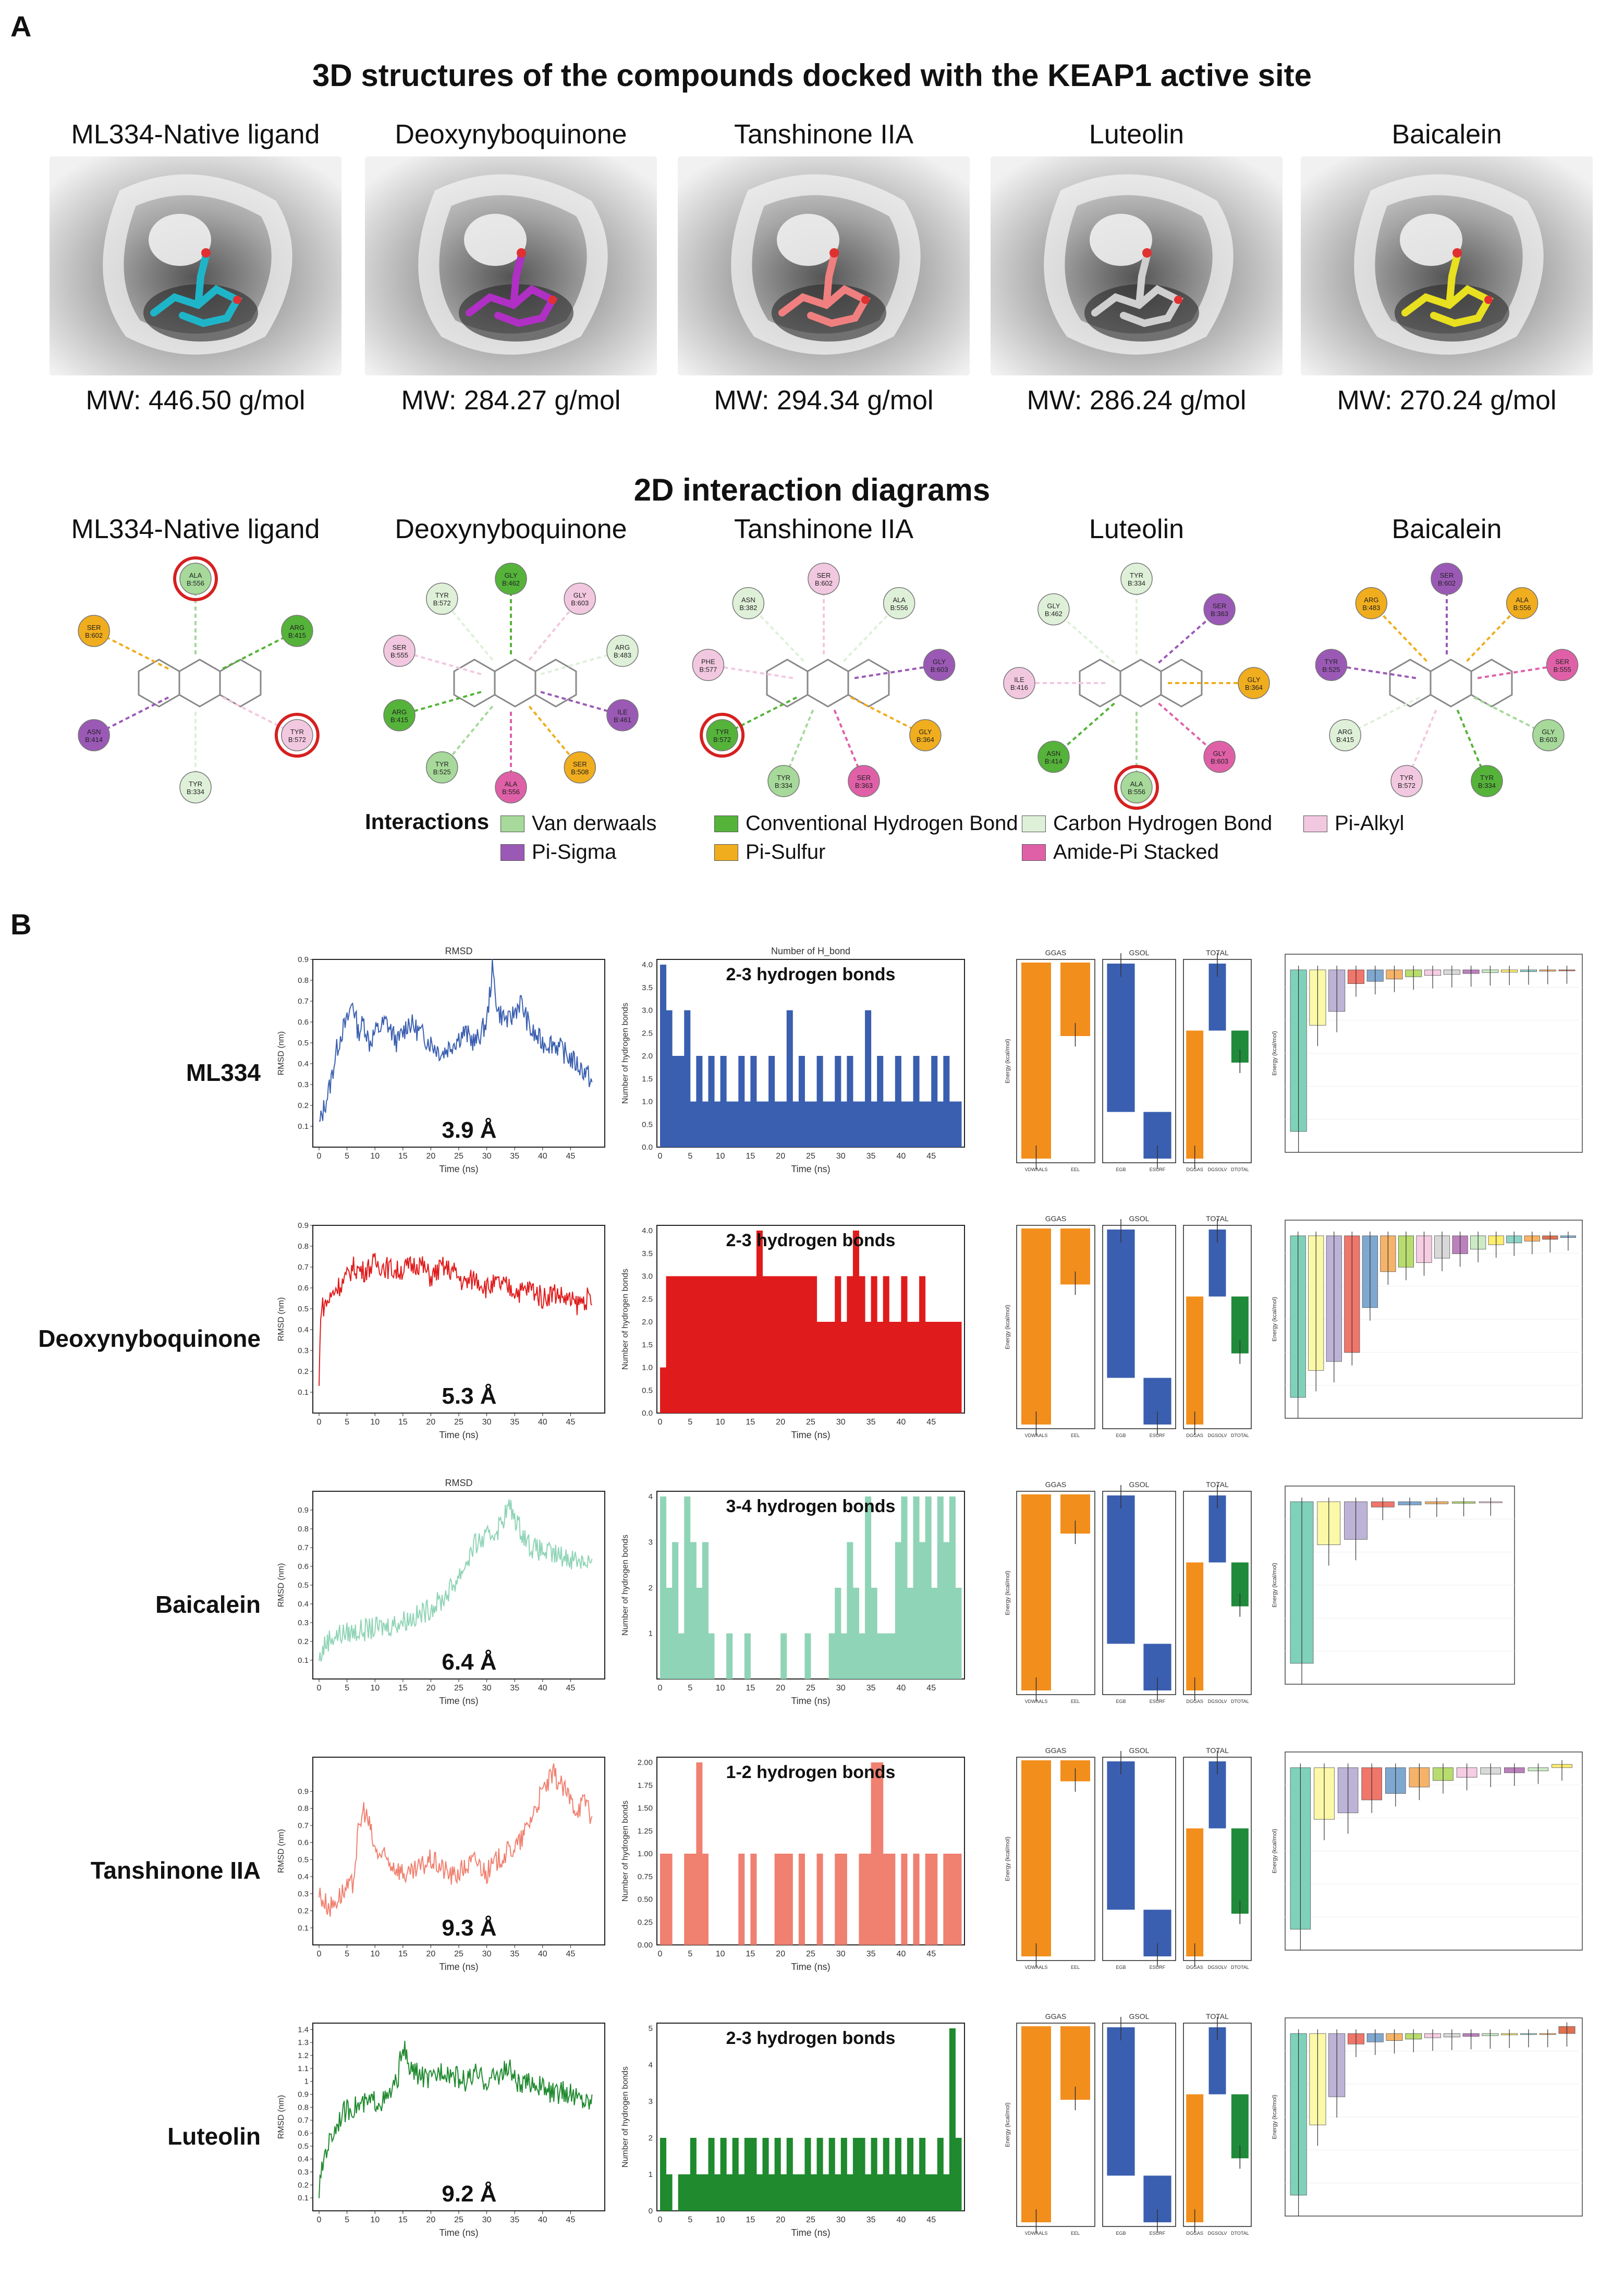  I want to click on compound-name-3d: Deoxynyboquinone, so click(511, 134).